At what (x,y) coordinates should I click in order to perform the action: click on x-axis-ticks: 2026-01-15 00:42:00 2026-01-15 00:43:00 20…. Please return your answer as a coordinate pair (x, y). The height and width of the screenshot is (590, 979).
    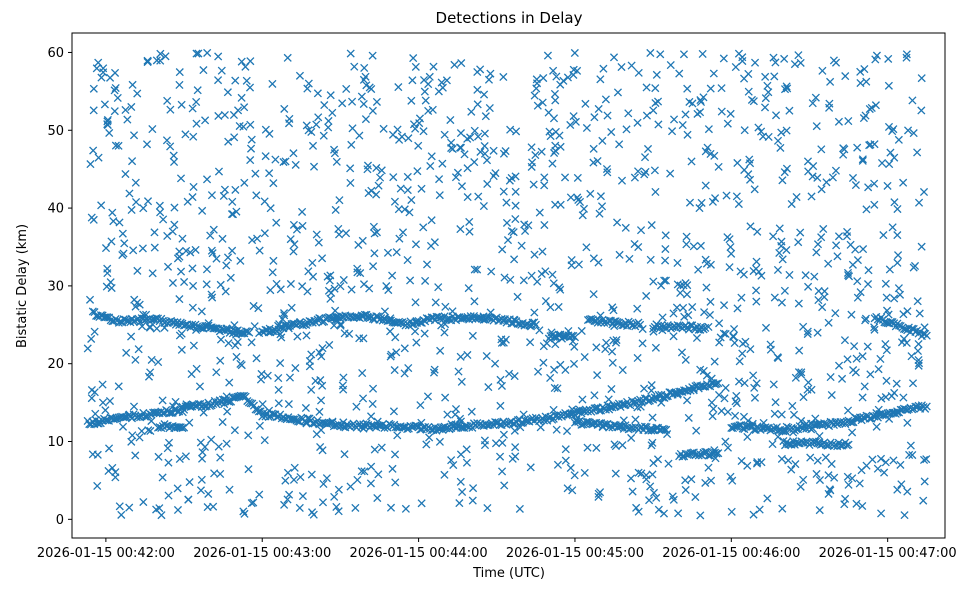
    Looking at the image, I should click on (497, 549).